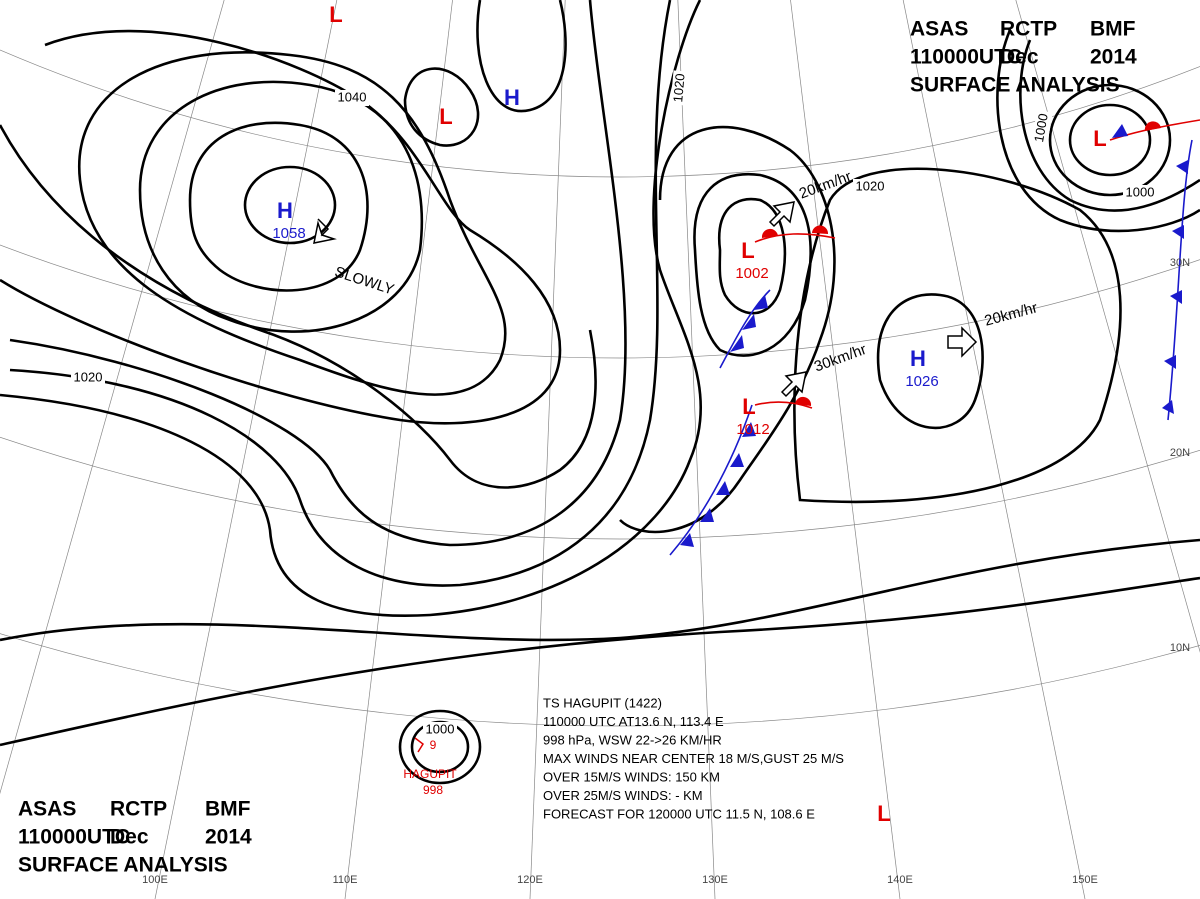  Describe the element at coordinates (921, 381) in the screenshot. I see `system-pressure: 1026` at that location.